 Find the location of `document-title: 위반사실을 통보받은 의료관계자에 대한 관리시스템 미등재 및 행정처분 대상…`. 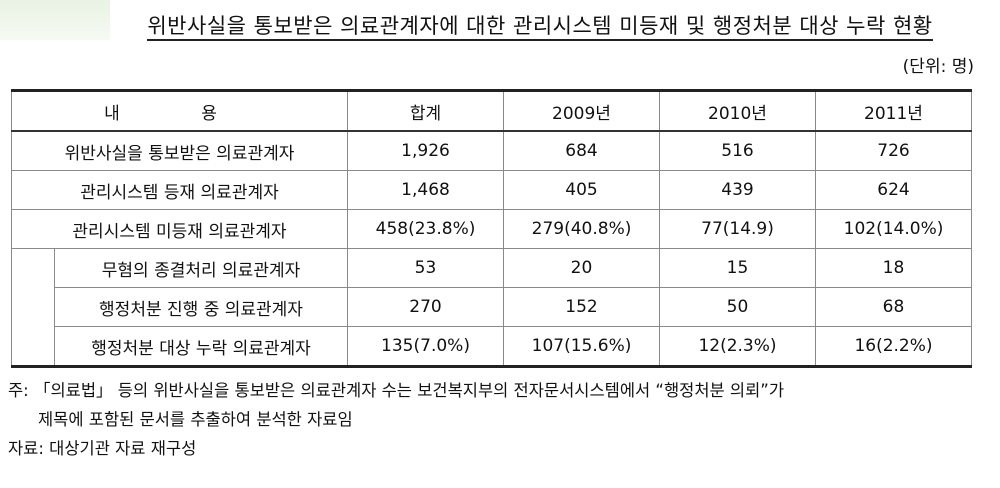

document-title: 위반사실을 통보받은 의료관계자에 대한 관리시스템 미등재 및 행정처분 대상… is located at coordinates (540, 25).